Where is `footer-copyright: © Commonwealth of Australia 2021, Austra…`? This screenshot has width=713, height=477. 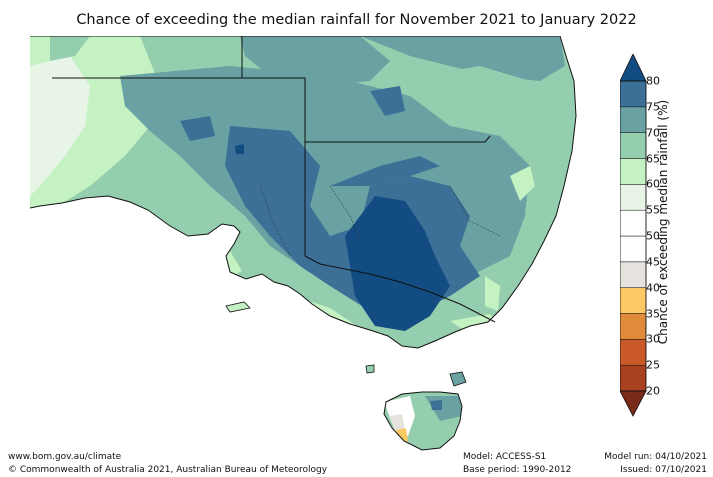 footer-copyright: © Commonwealth of Australia 2021, Austra… is located at coordinates (168, 470).